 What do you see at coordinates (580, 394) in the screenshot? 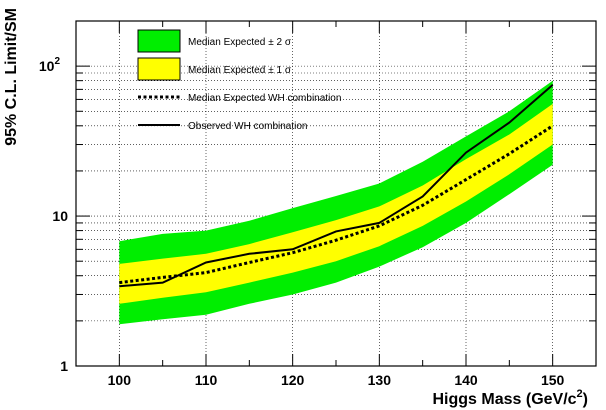
I see `x-axis-title-sup: 2` at bounding box center [580, 394].